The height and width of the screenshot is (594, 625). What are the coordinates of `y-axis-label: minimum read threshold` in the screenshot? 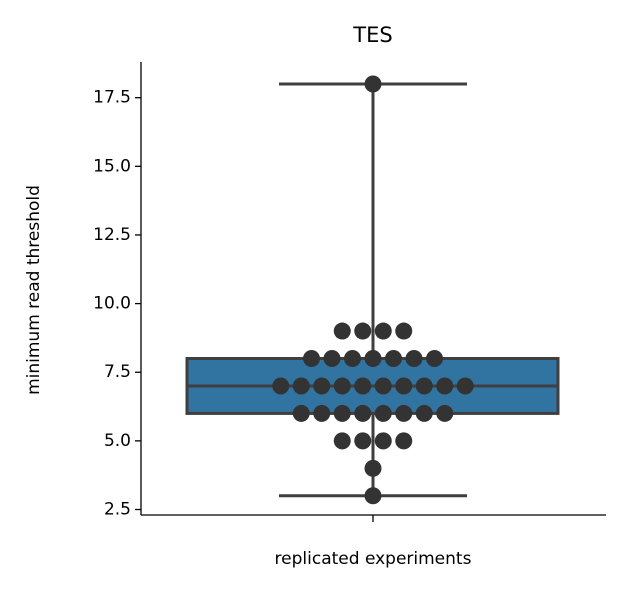 It's located at (34, 290).